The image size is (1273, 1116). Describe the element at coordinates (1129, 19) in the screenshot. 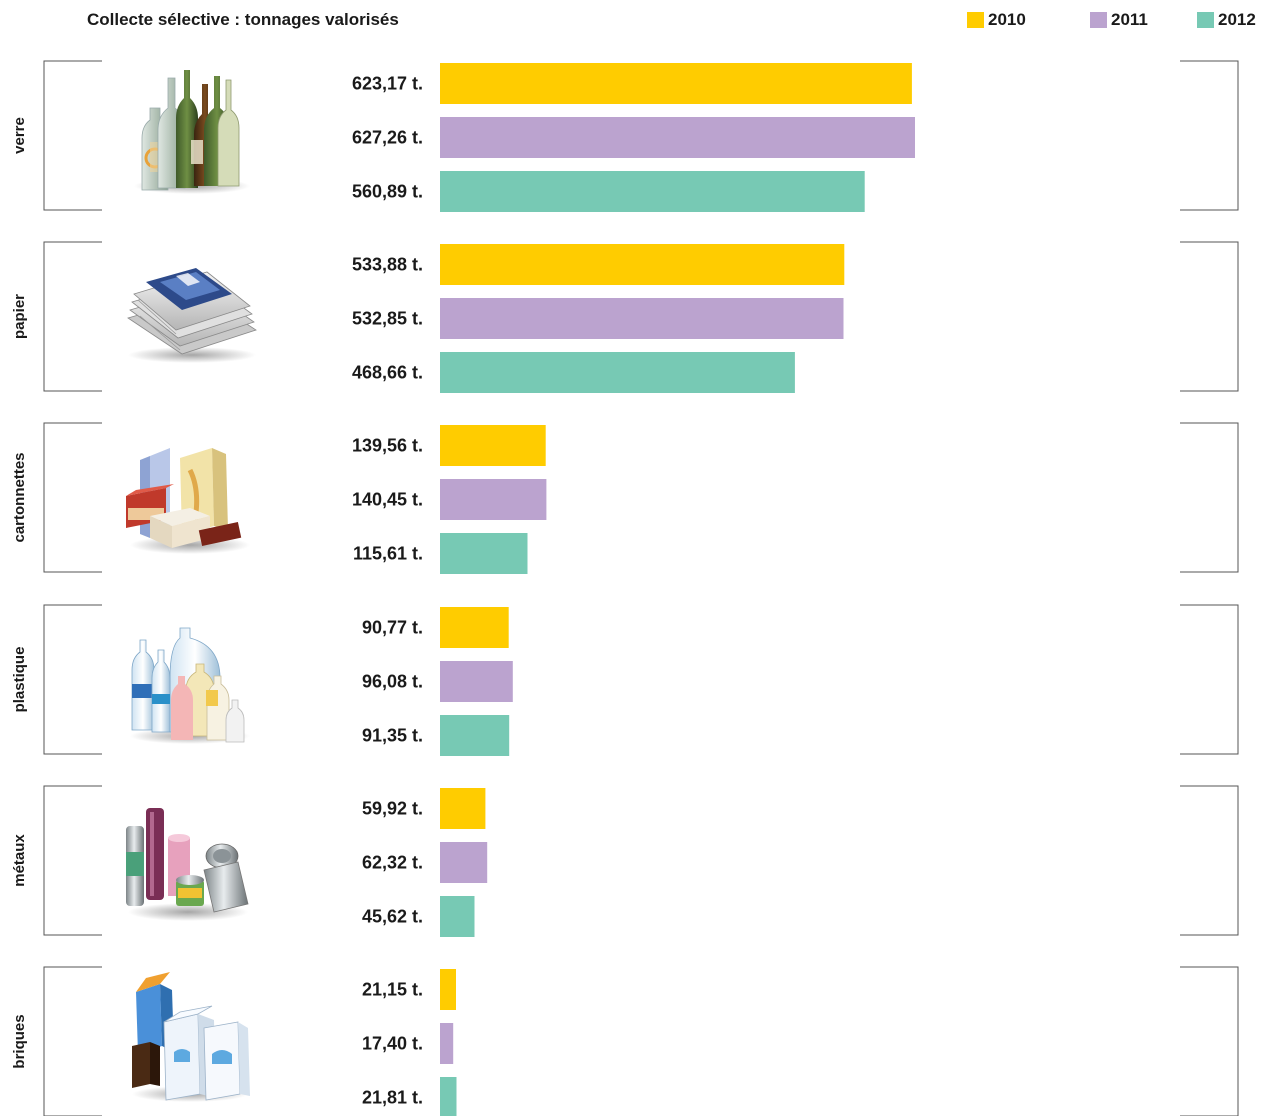

I see `legend-label-2011: 2011` at that location.